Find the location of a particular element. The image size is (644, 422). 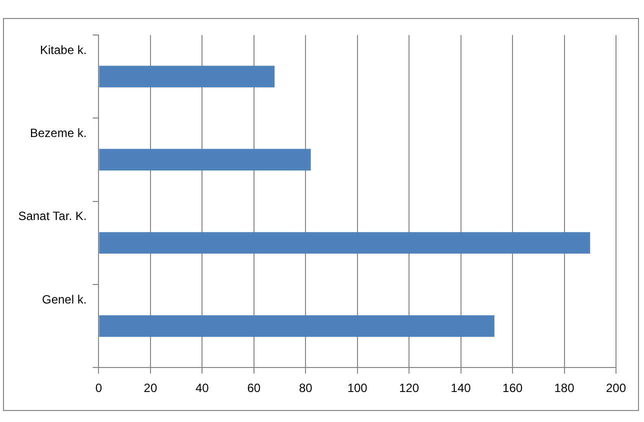

x-tick-label: 40 is located at coordinates (202, 388).